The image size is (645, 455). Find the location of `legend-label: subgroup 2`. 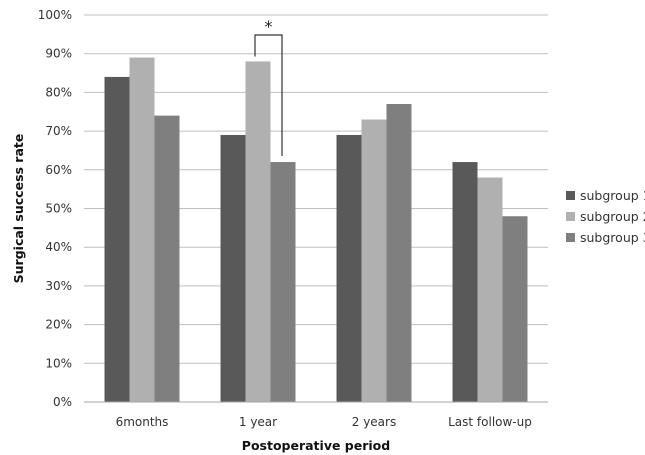

legend-label: subgroup 2 is located at coordinates (612, 216).